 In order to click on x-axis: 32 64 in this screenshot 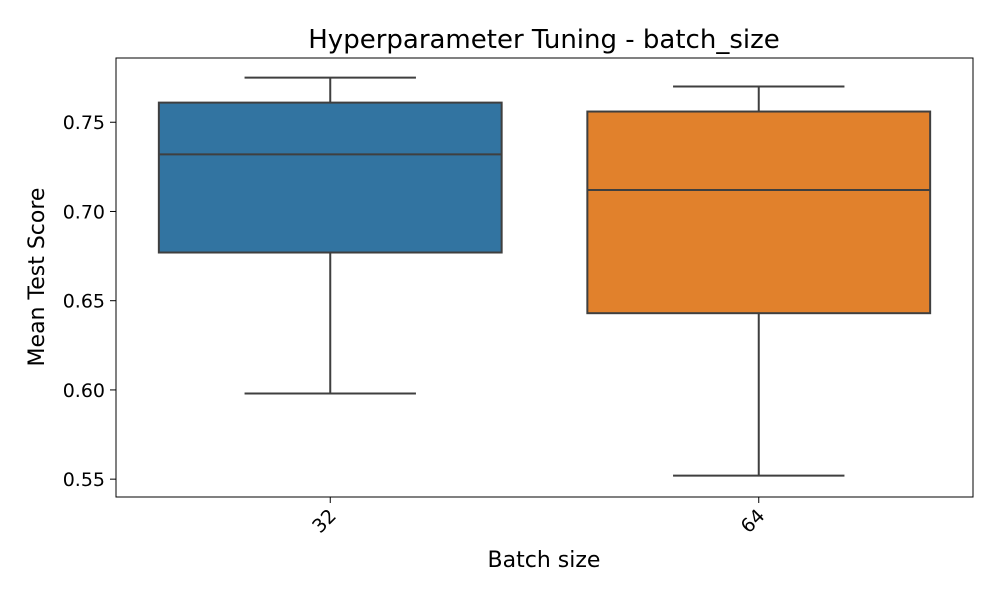, I will do `click(538, 517)`.